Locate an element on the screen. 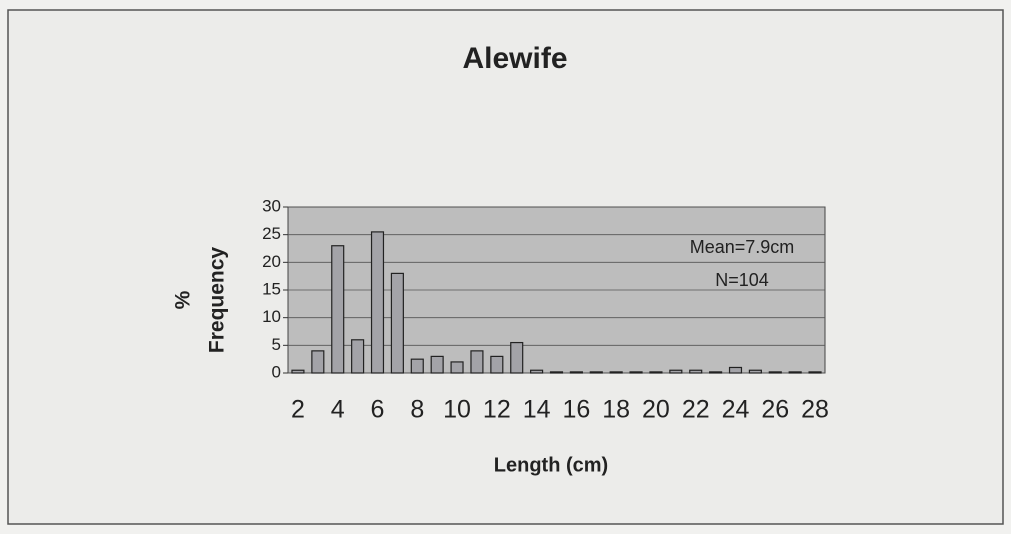 The width and height of the screenshot is (1011, 534). x-tick-label: 14 is located at coordinates (537, 410).